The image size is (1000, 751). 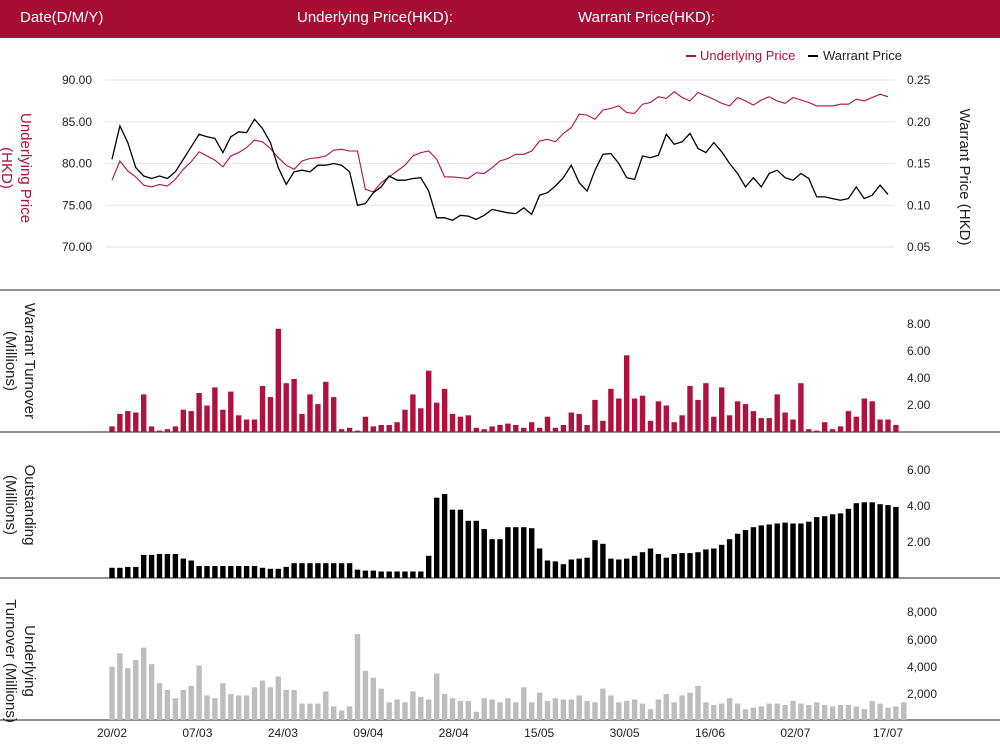 I want to click on outstanding-tick: 2.00, so click(x=919, y=542).